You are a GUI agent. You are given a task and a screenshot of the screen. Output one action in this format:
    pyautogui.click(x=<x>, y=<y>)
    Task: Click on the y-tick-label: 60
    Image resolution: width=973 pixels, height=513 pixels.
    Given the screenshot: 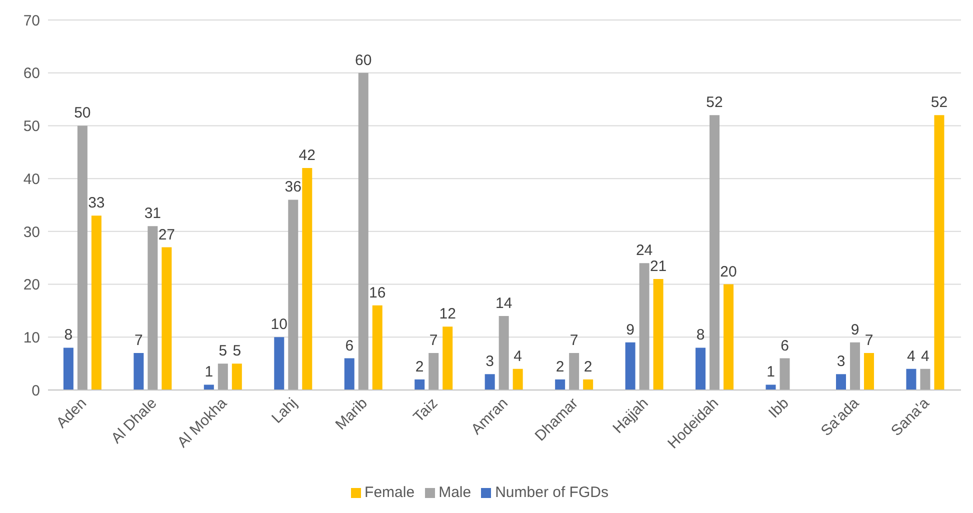 What is the action you would take?
    pyautogui.click(x=31, y=73)
    